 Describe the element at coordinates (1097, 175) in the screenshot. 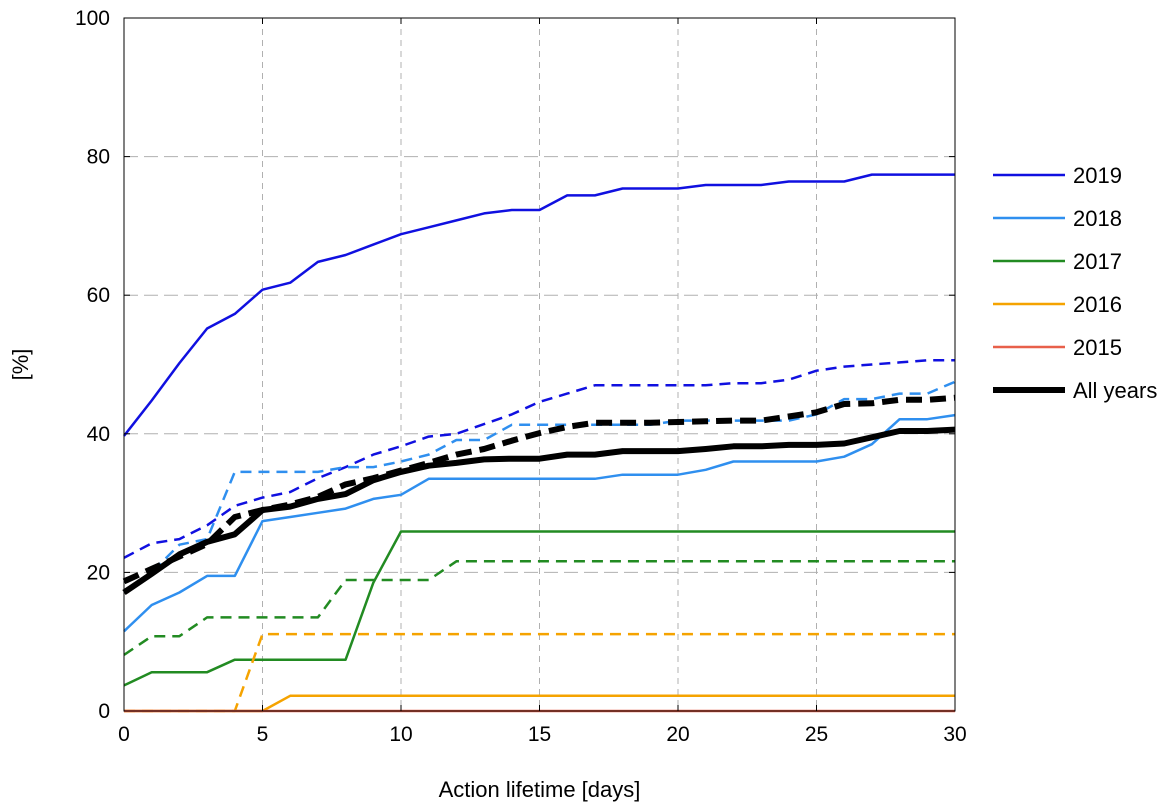

I see `legend-label: 2019` at that location.